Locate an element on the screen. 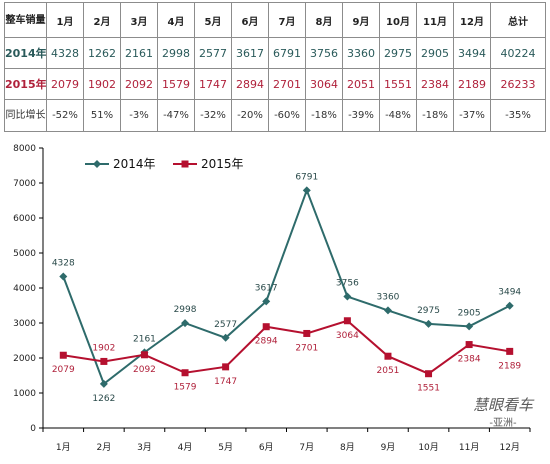 The width and height of the screenshot is (550, 464). sales-cell: 2998 is located at coordinates (176, 53).